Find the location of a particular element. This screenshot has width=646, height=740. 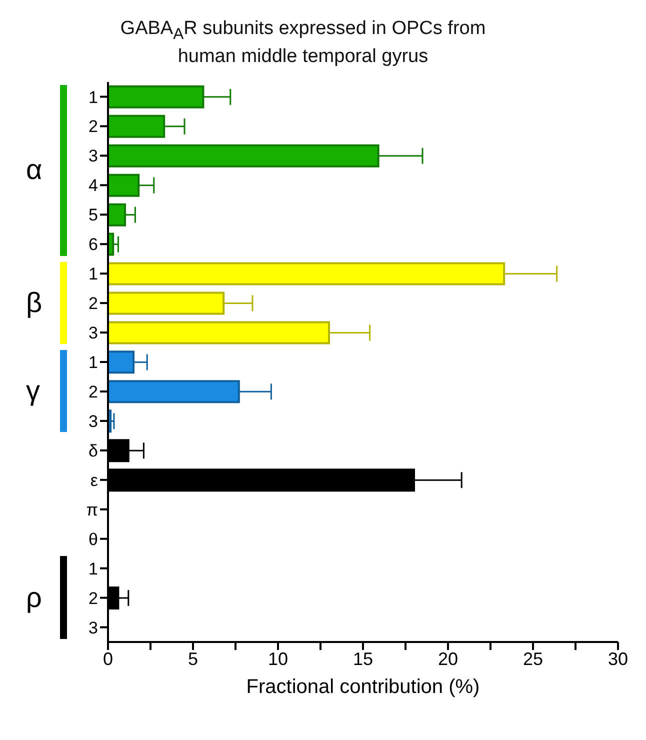

text: β is located at coordinates (34, 302).